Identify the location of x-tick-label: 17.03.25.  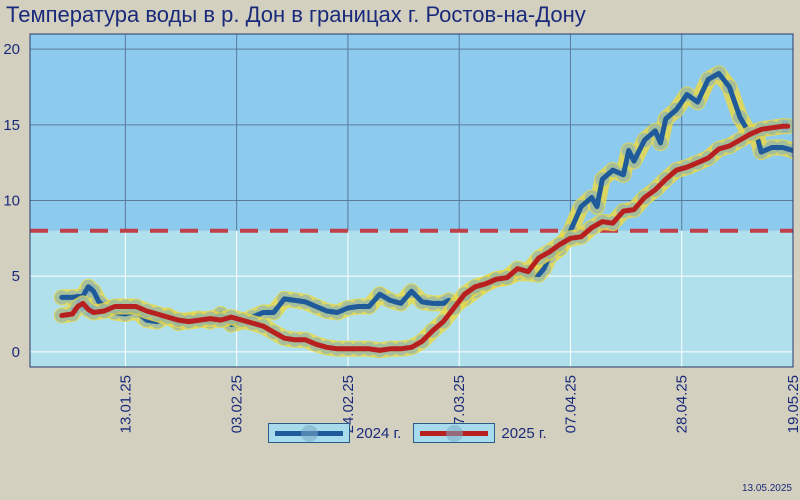
(459, 404).